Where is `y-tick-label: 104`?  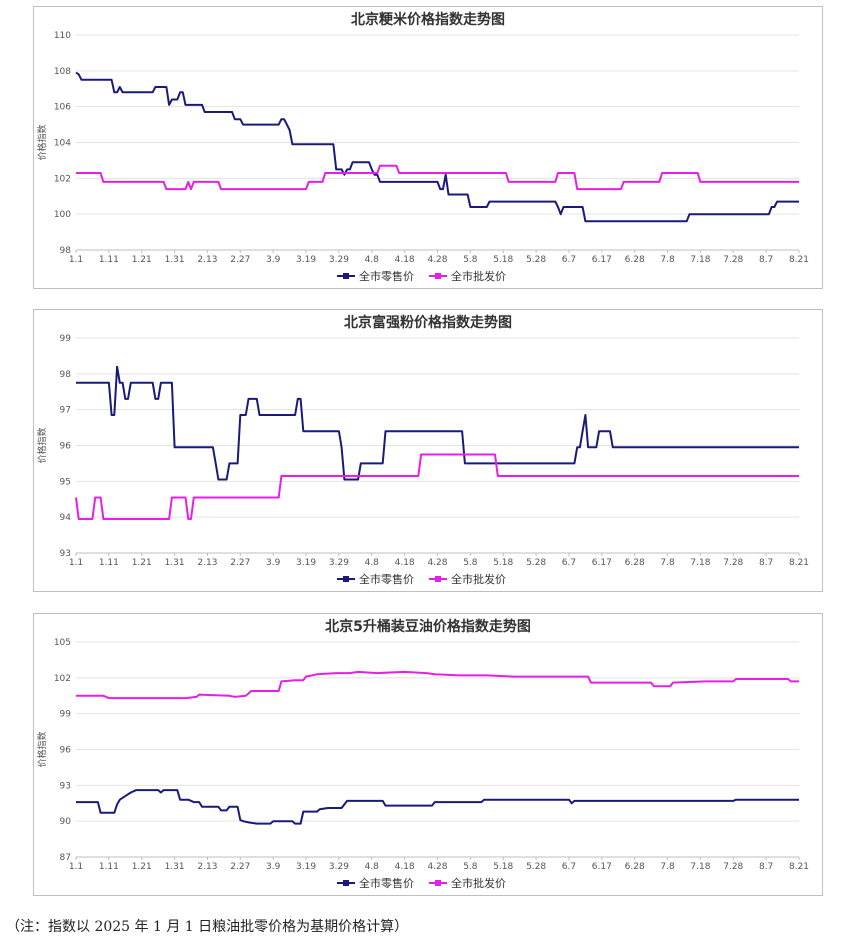
y-tick-label: 104 is located at coordinates (62, 144).